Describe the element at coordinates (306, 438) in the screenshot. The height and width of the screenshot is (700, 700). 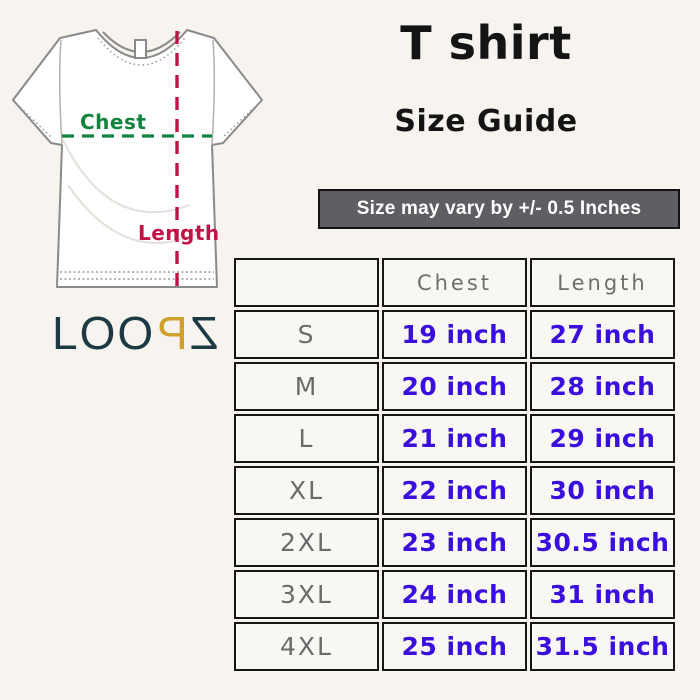
I see `size-cell: L` at that location.